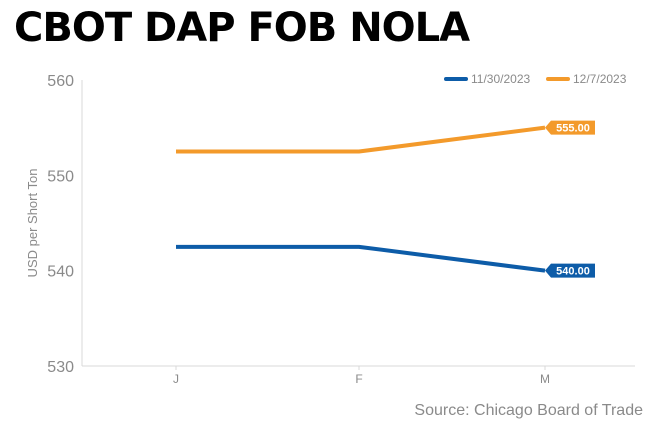  I want to click on source-note: Source: Chicago Board of Trade, so click(528, 410).